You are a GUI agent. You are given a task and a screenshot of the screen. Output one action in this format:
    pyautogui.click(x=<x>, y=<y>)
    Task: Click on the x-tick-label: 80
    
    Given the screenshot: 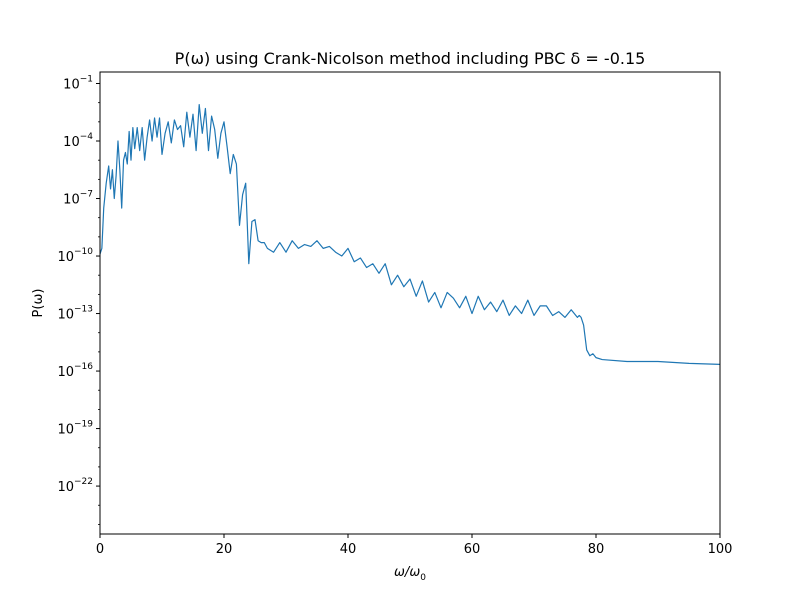 What is the action you would take?
    pyautogui.click(x=596, y=549)
    